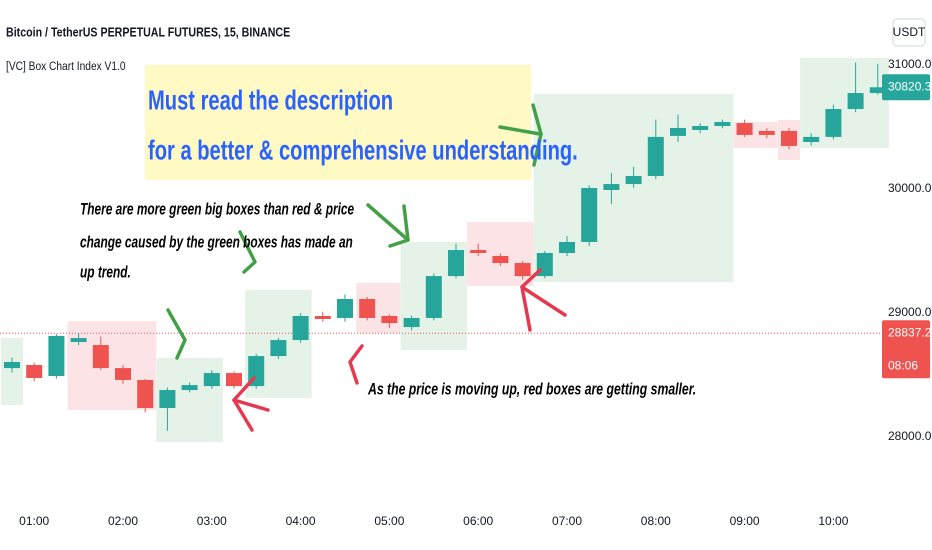  I want to click on x-tick-label: 09:00, so click(745, 521).